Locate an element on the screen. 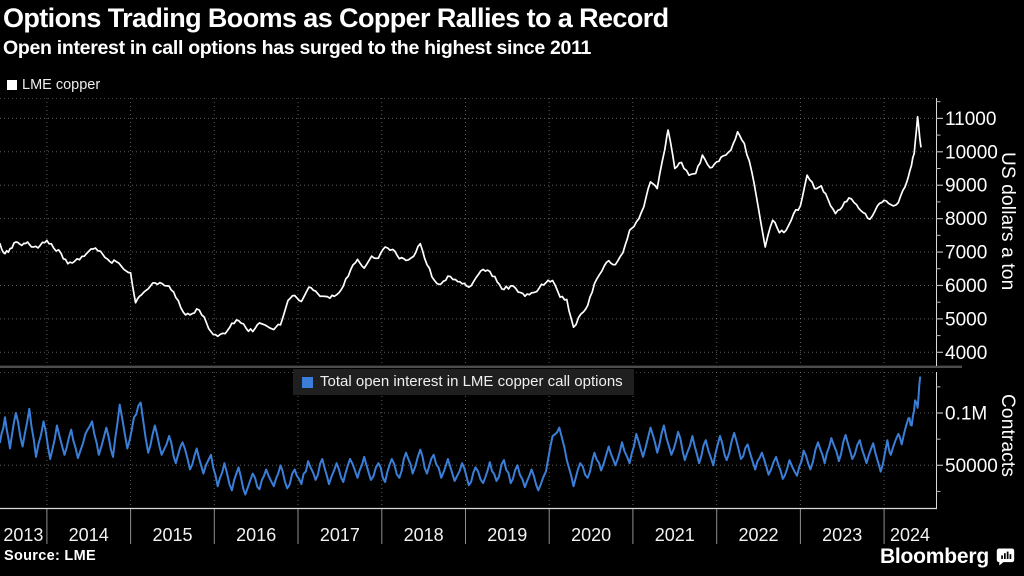 The width and height of the screenshot is (1024, 576). y-axis-title-contracts: Contracts is located at coordinates (1007, 436).